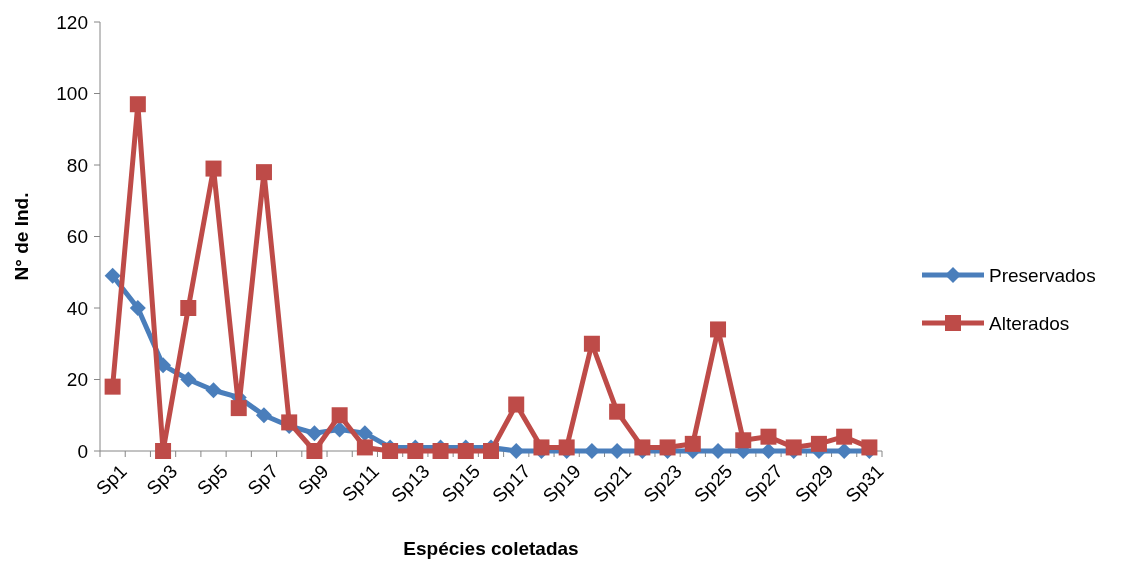 The image size is (1127, 567). I want to click on x-tick-label: Sp1, so click(111, 480).